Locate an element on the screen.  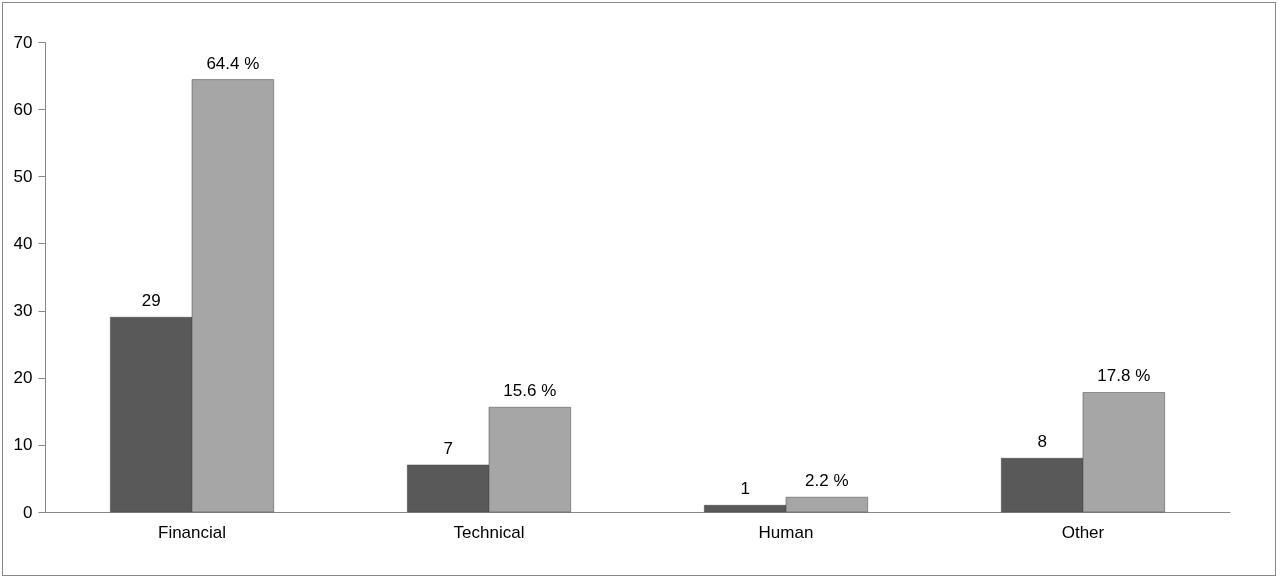
y-tick-label: 20 is located at coordinates (23, 378).